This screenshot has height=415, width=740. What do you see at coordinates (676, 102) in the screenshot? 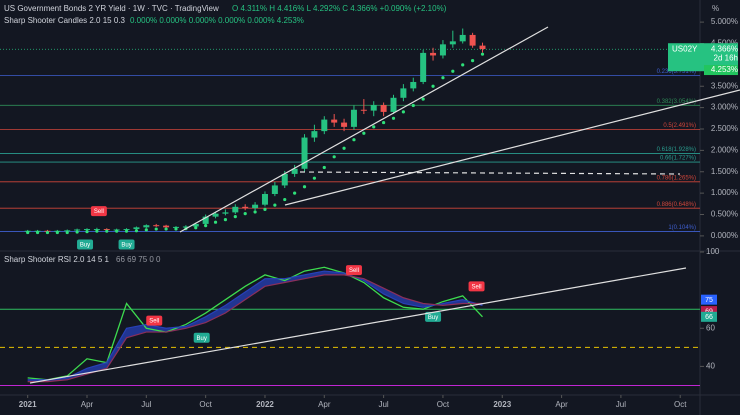
I see `fib-label: 0.382(3.054%)` at bounding box center [676, 102].